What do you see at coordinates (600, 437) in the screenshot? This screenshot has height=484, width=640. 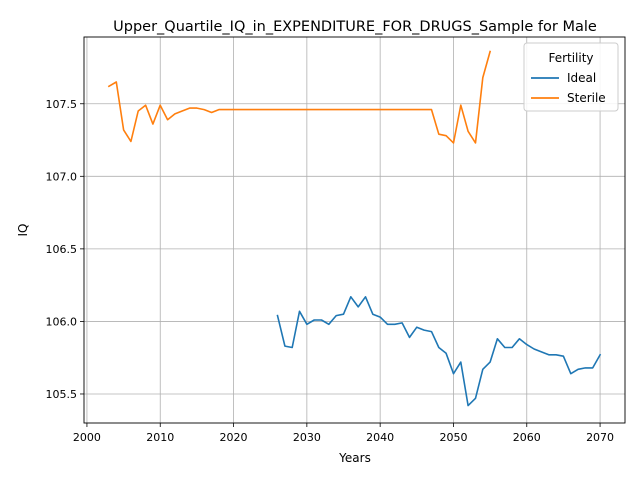 I see `x-tick-label: 2070` at bounding box center [600, 437].